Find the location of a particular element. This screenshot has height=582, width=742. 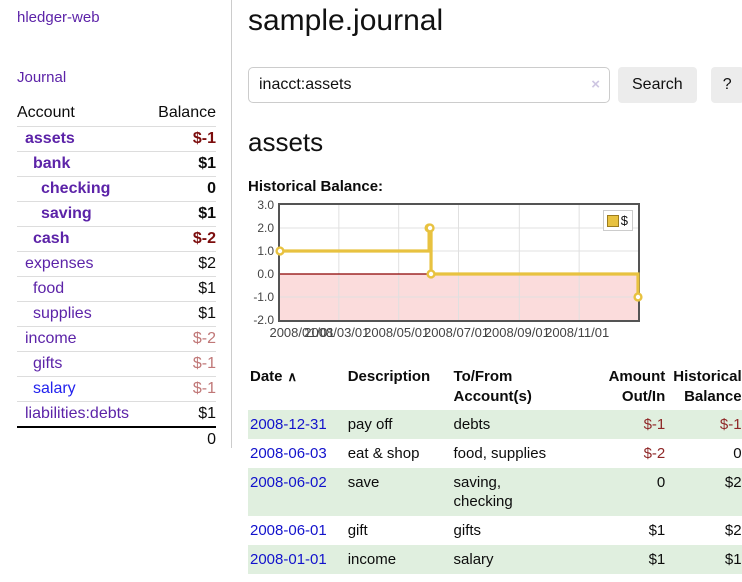

sidebar-account-link: bank is located at coordinates (52, 163).